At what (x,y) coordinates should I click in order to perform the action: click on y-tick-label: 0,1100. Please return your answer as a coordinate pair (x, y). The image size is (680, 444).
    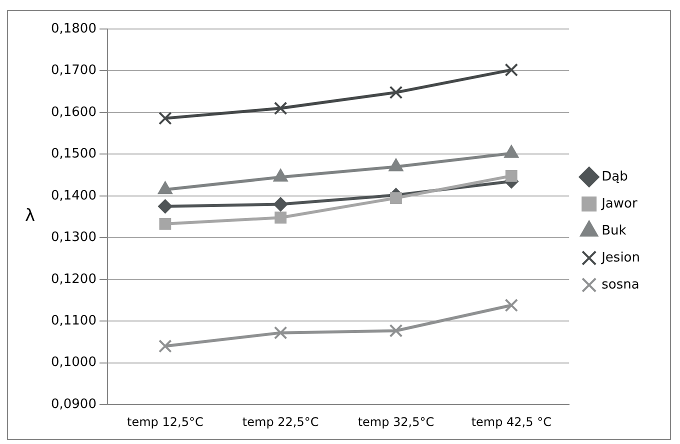
    Looking at the image, I should click on (73, 321).